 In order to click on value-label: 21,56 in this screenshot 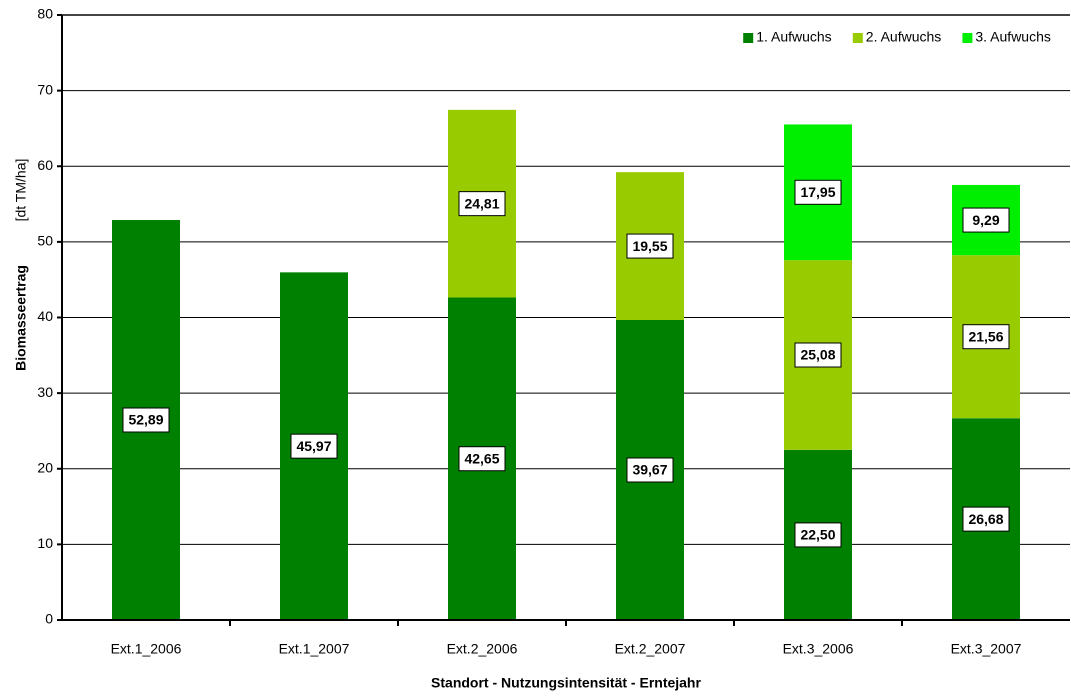, I will do `click(985, 336)`.